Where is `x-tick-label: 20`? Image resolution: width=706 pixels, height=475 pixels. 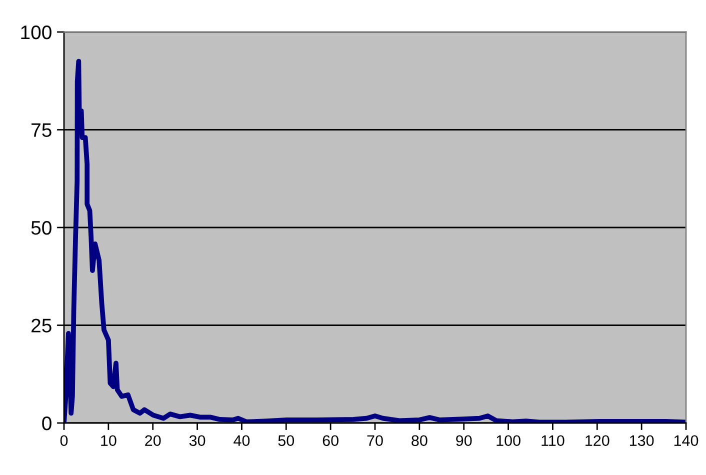
x-tick-label: 20 is located at coordinates (153, 440).